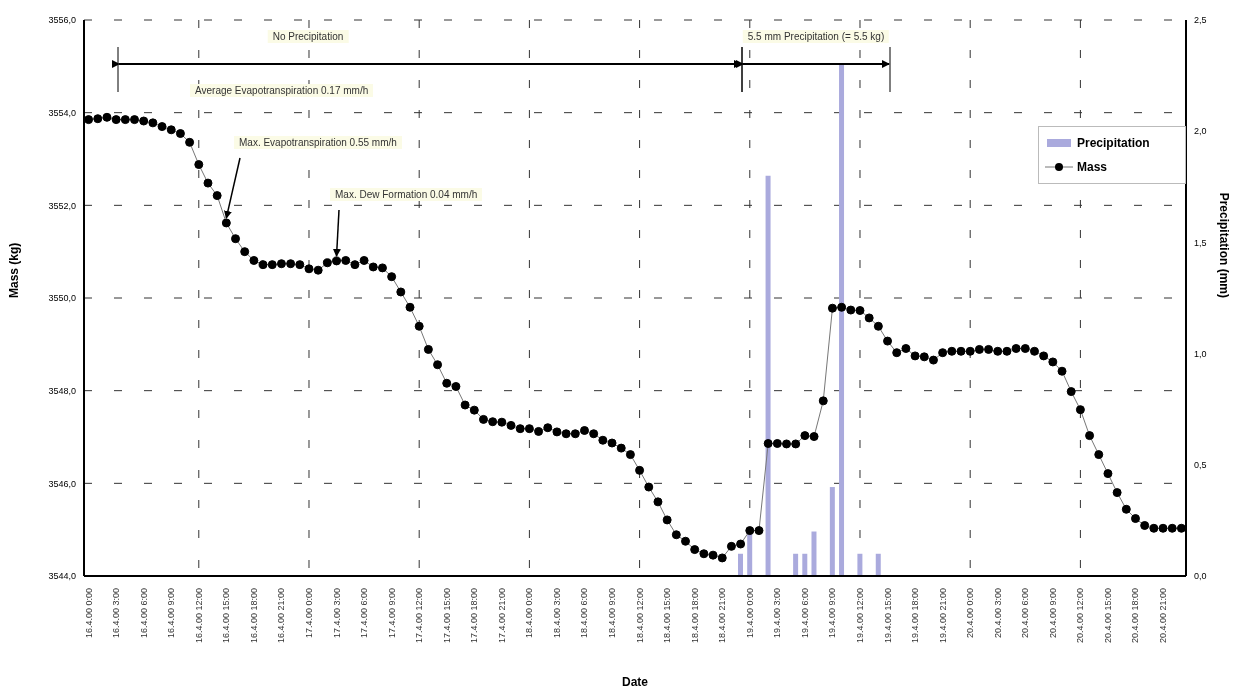  I want to click on x-tick-label: 16.4.00 9:00, so click(171, 613).